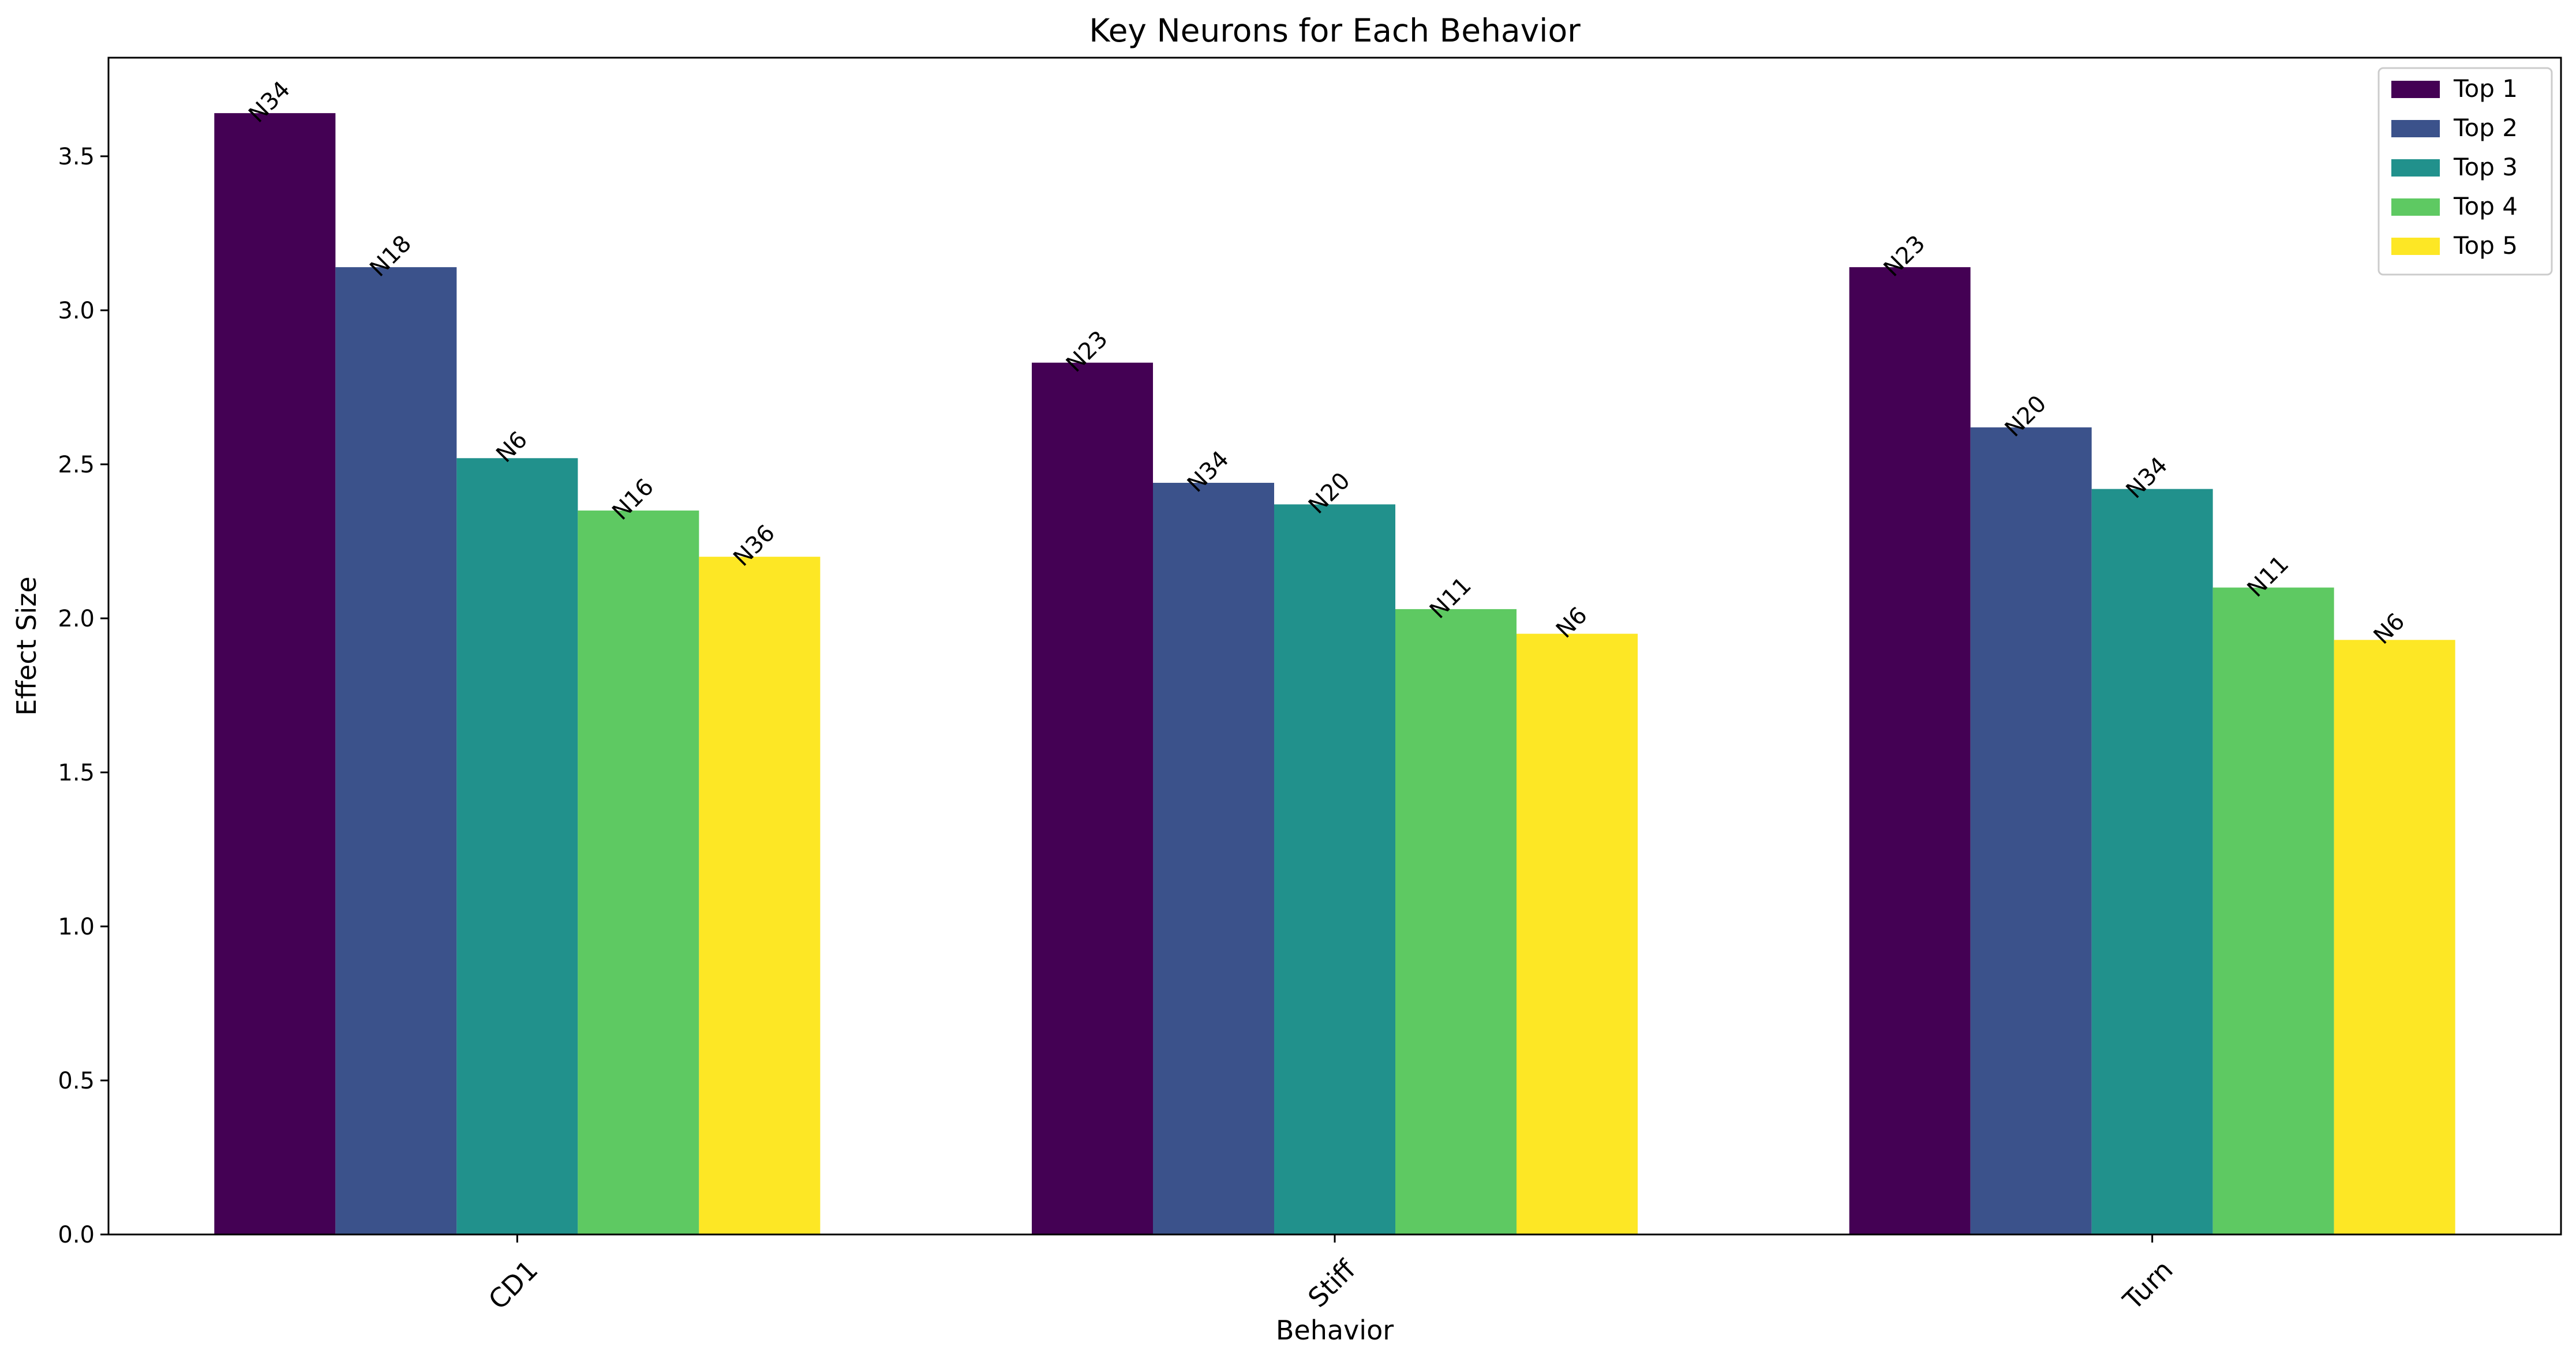  I want to click on legend-entry-label: Top 4, so click(2485, 206).